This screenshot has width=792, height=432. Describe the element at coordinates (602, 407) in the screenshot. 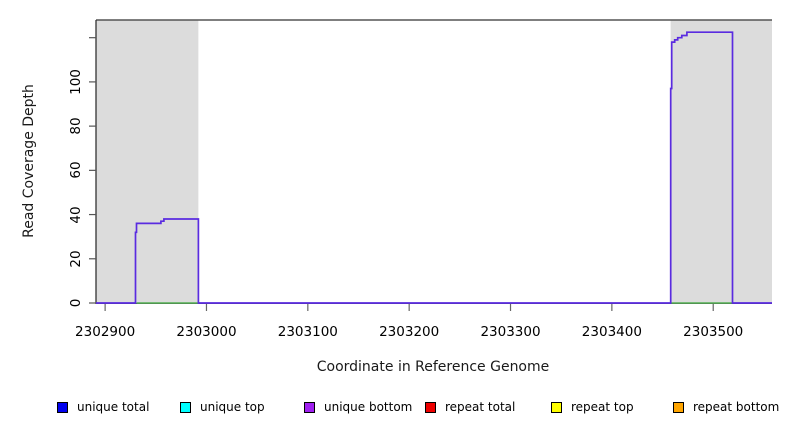

I see `legend-label: repeat top` at that location.